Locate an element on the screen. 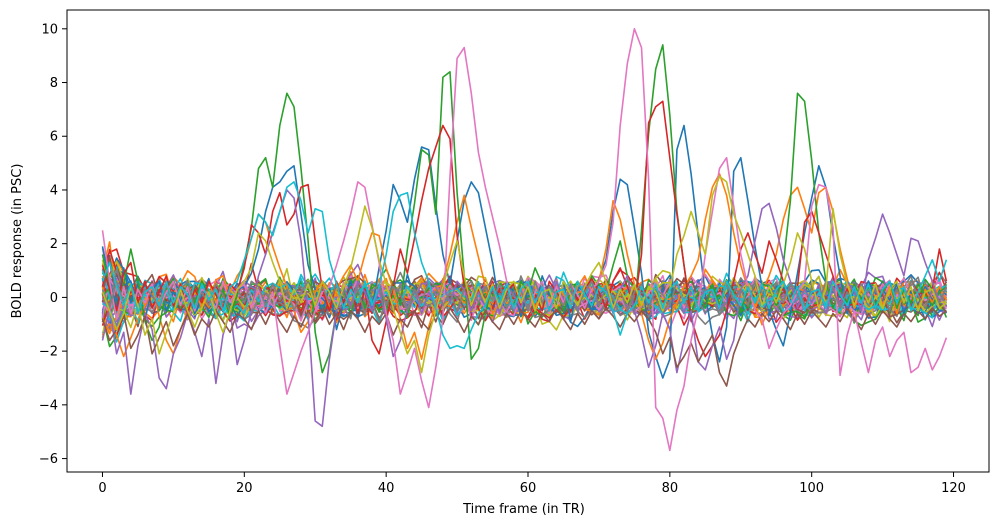  x-tick-label: 100 is located at coordinates (811, 488).